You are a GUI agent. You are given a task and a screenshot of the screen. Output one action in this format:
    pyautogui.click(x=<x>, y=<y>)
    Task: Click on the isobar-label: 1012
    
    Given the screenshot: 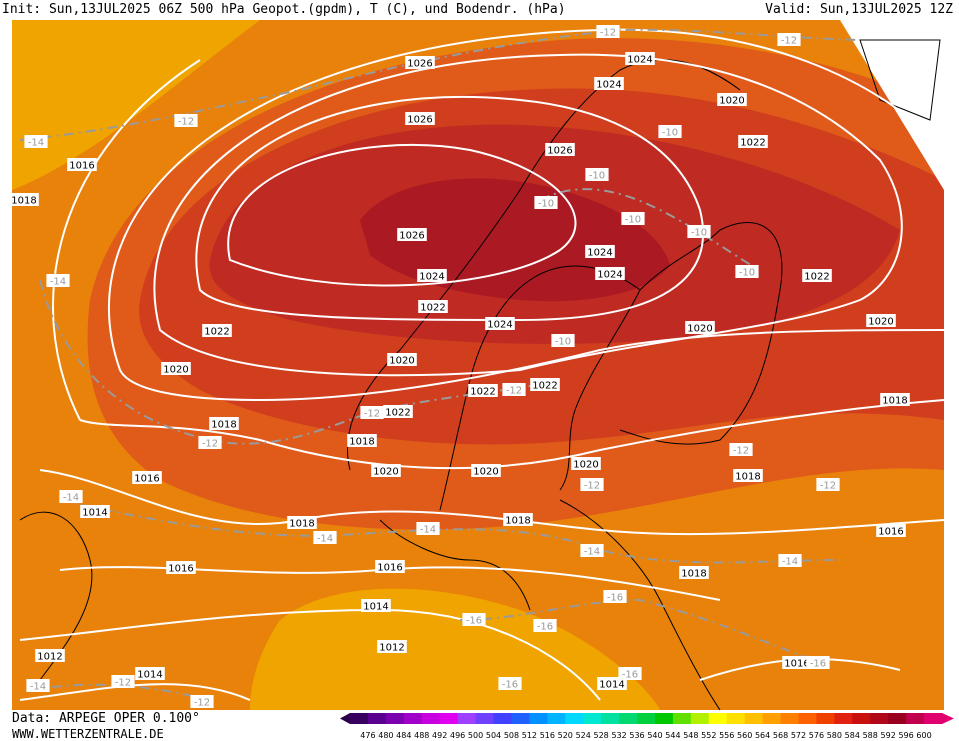 What is the action you would take?
    pyautogui.click(x=50, y=656)
    